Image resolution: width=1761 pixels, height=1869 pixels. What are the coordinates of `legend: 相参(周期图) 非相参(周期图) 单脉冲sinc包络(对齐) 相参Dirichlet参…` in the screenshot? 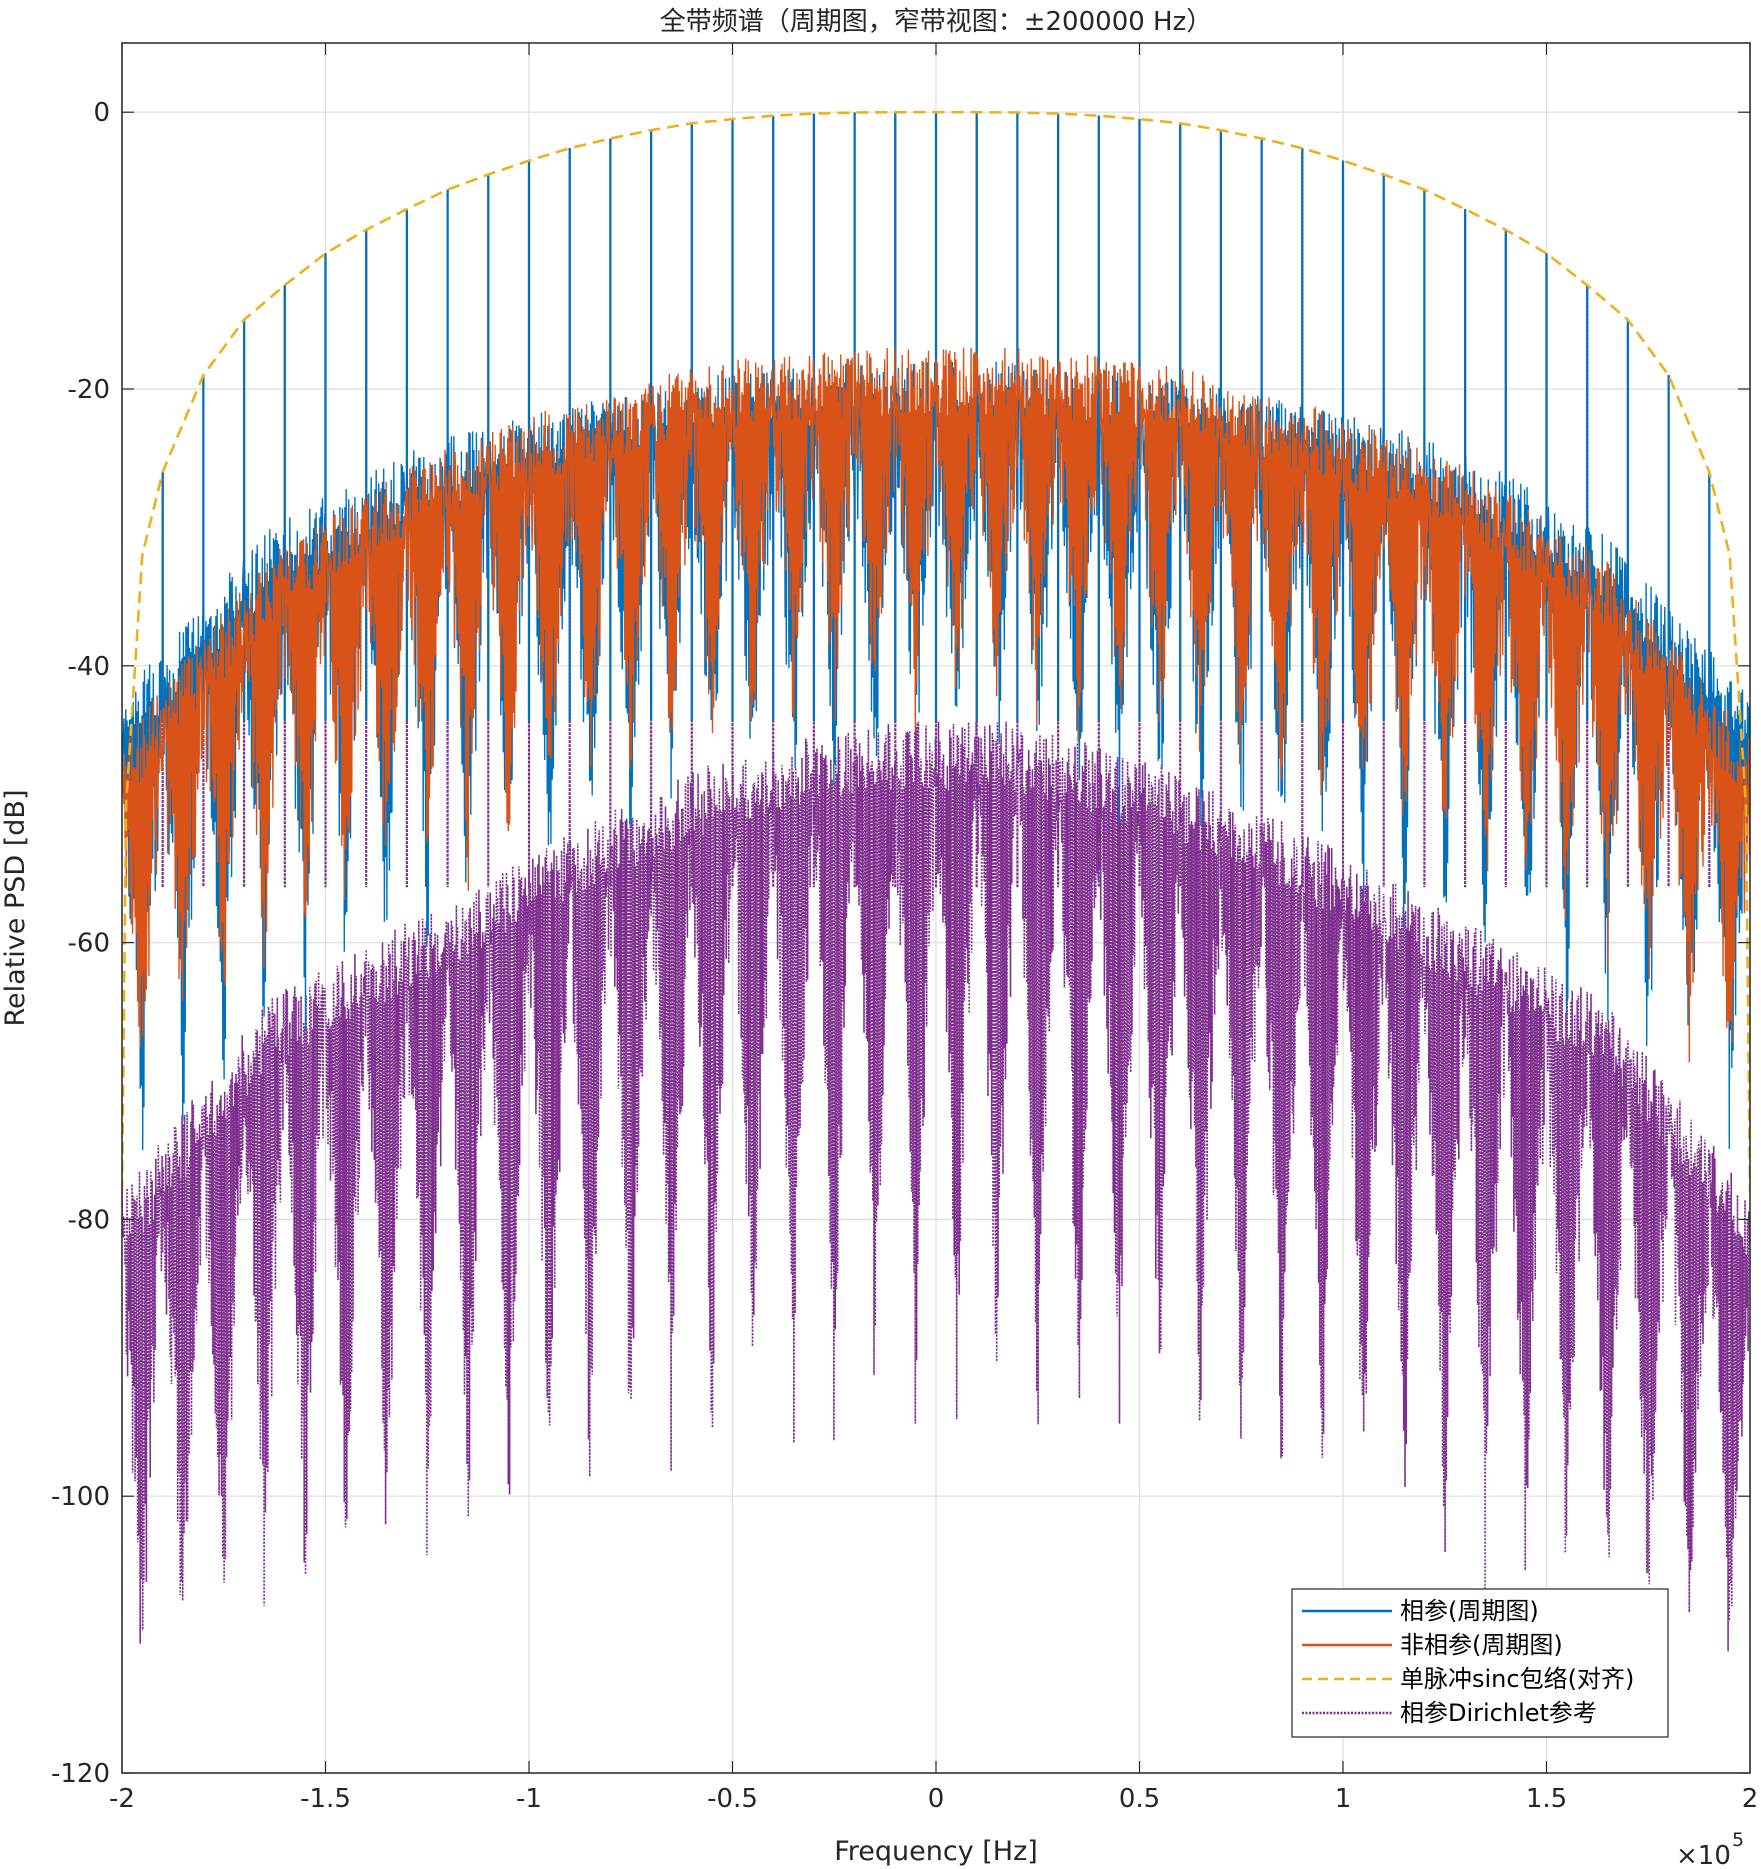 It's located at (1480, 1663).